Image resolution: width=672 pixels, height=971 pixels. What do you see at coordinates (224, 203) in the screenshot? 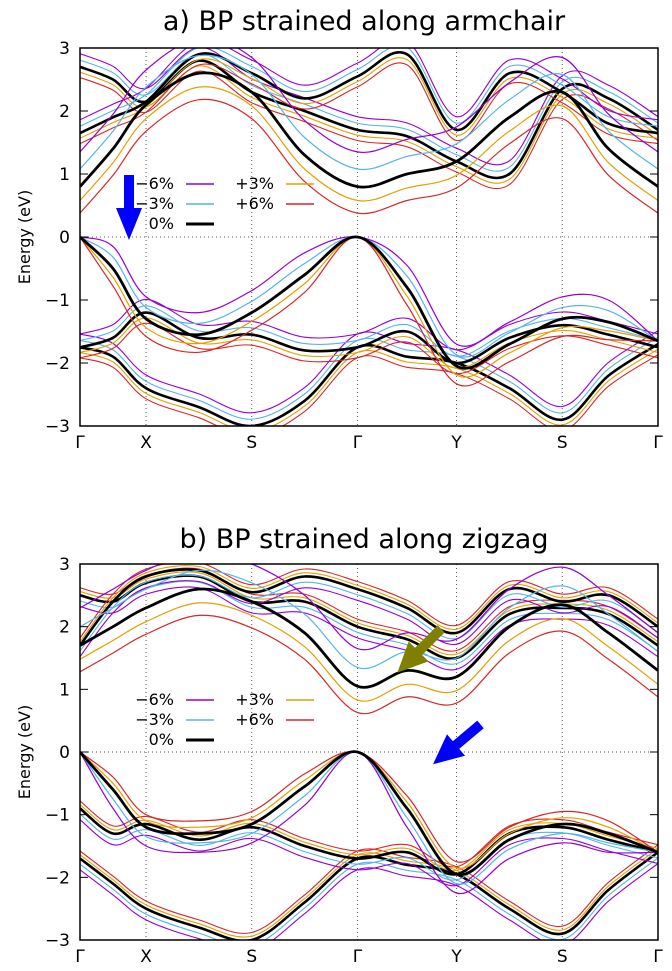
I see `panel-a-legend: −6%−3%0% +3%+6%` at bounding box center [224, 203].